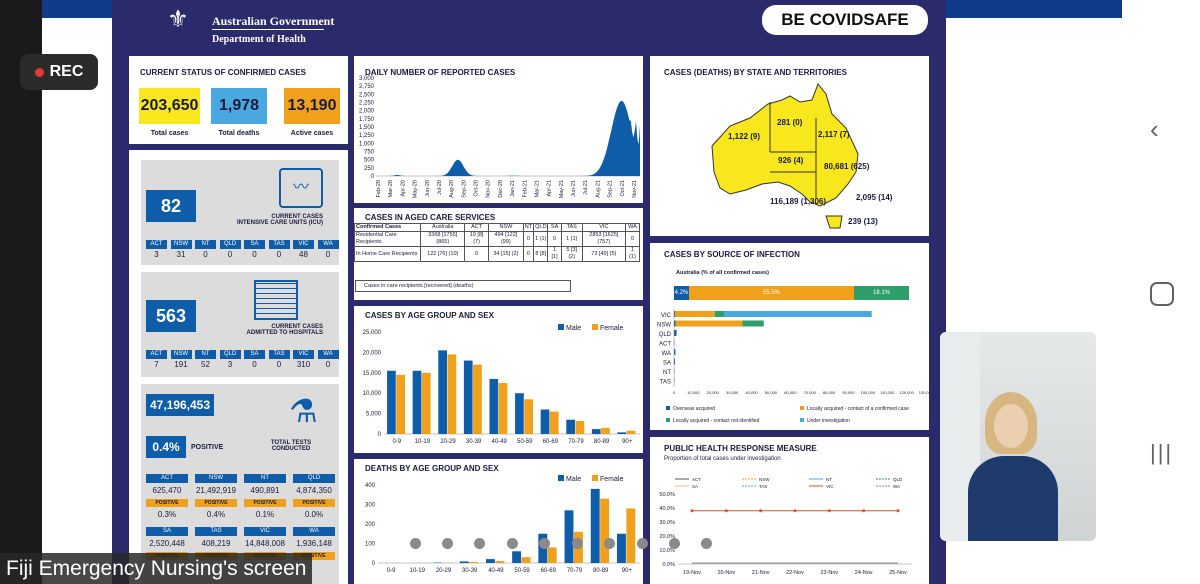  I want to click on hospital-icon, so click(276, 300).